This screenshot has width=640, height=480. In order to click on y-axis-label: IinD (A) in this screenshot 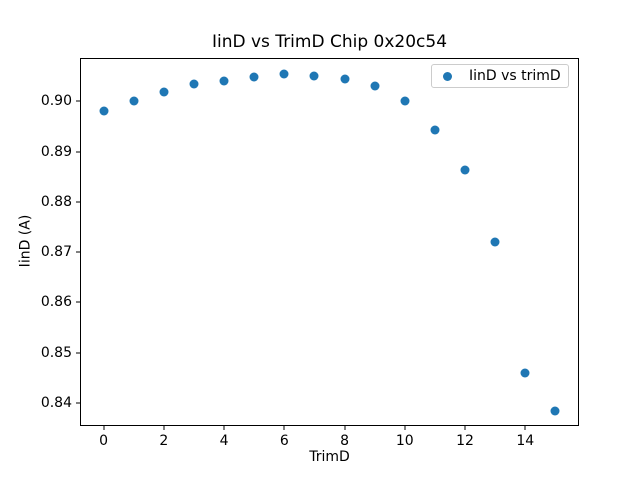, I will do `click(25, 241)`.